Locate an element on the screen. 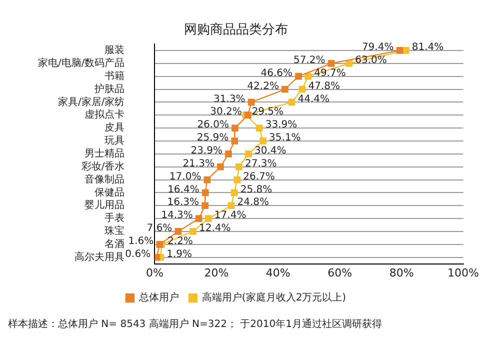  y-tick-label: 珠宝 is located at coordinates (114, 231).